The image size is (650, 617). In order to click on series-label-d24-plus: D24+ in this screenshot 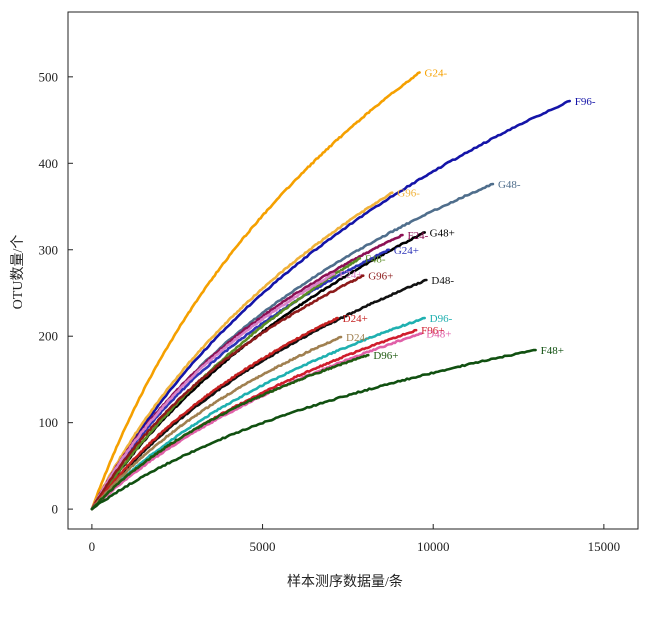, I will do `click(355, 319)`.